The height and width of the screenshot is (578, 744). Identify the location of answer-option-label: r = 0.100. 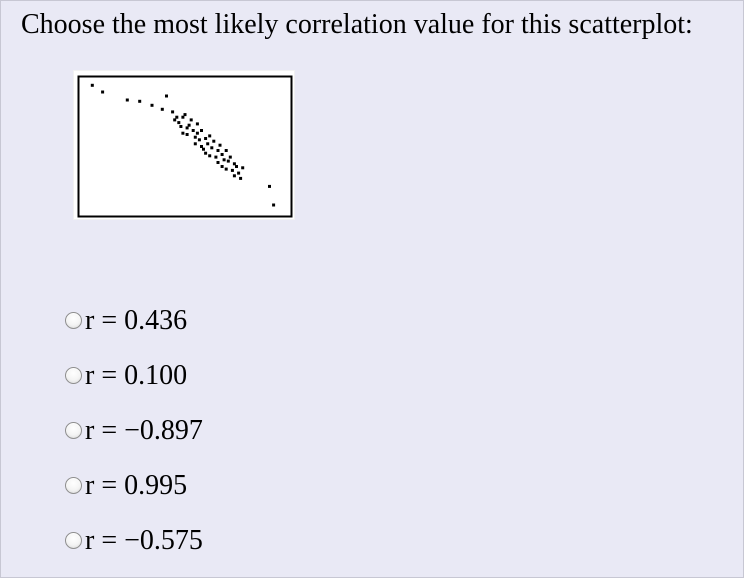
(136, 375).